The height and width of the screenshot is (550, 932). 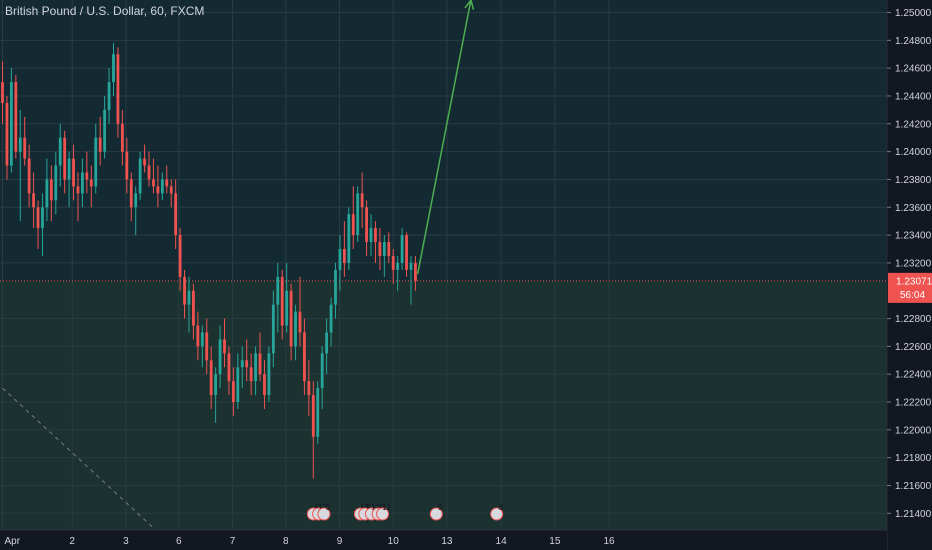 What do you see at coordinates (443, 539) in the screenshot?
I see `time-axis: Apr 2 3 6 7 8 9 10 13 14 15 16` at bounding box center [443, 539].